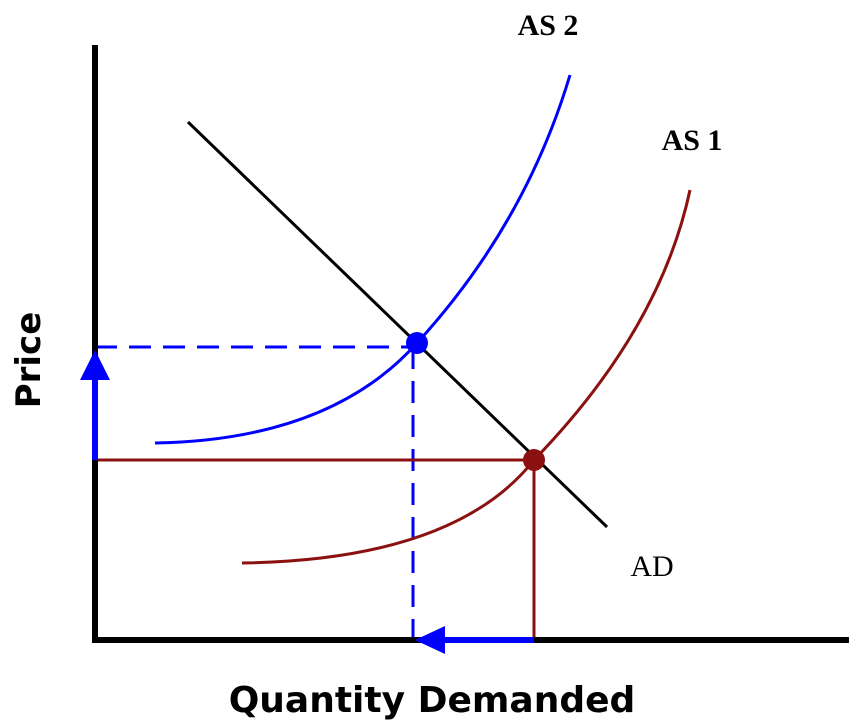 The width and height of the screenshot is (849, 728). I want to click on equilibrium-as2, so click(417, 343).